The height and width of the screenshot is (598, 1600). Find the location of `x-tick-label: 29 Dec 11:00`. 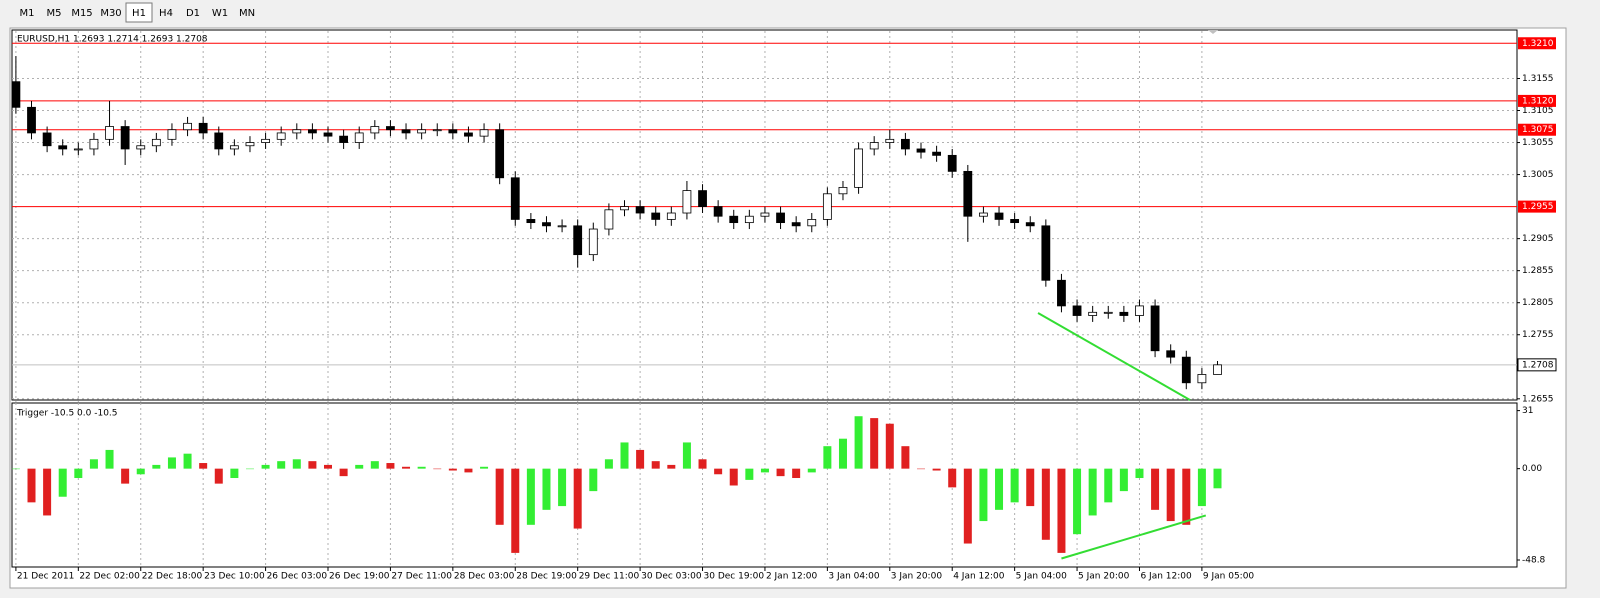

x-tick-label: 29 Dec 11:00 is located at coordinates (609, 577).